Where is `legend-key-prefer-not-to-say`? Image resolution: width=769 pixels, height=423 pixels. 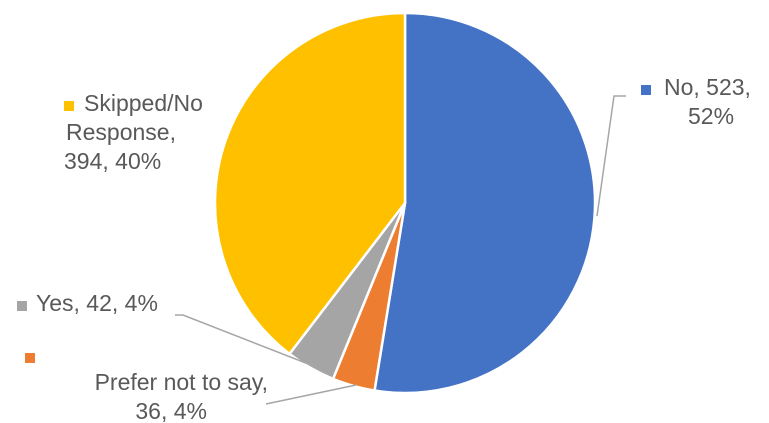 legend-key-prefer-not-to-say is located at coordinates (30, 358).